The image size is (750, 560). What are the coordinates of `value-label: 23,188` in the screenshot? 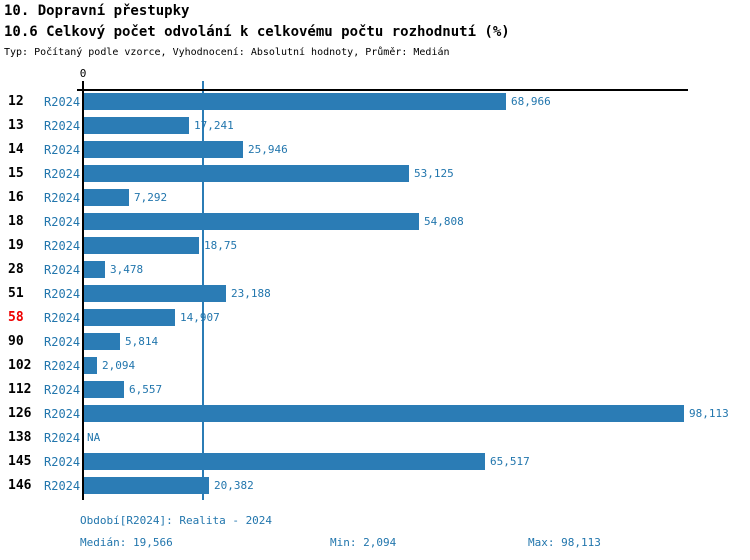 It's located at (251, 293).